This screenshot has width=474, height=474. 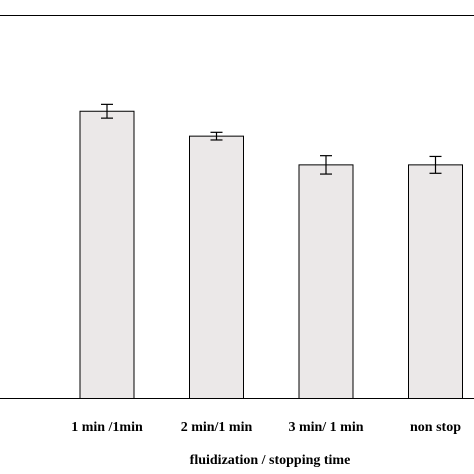 What do you see at coordinates (107, 427) in the screenshot?
I see `x-tick-label: 1 min /1min` at bounding box center [107, 427].